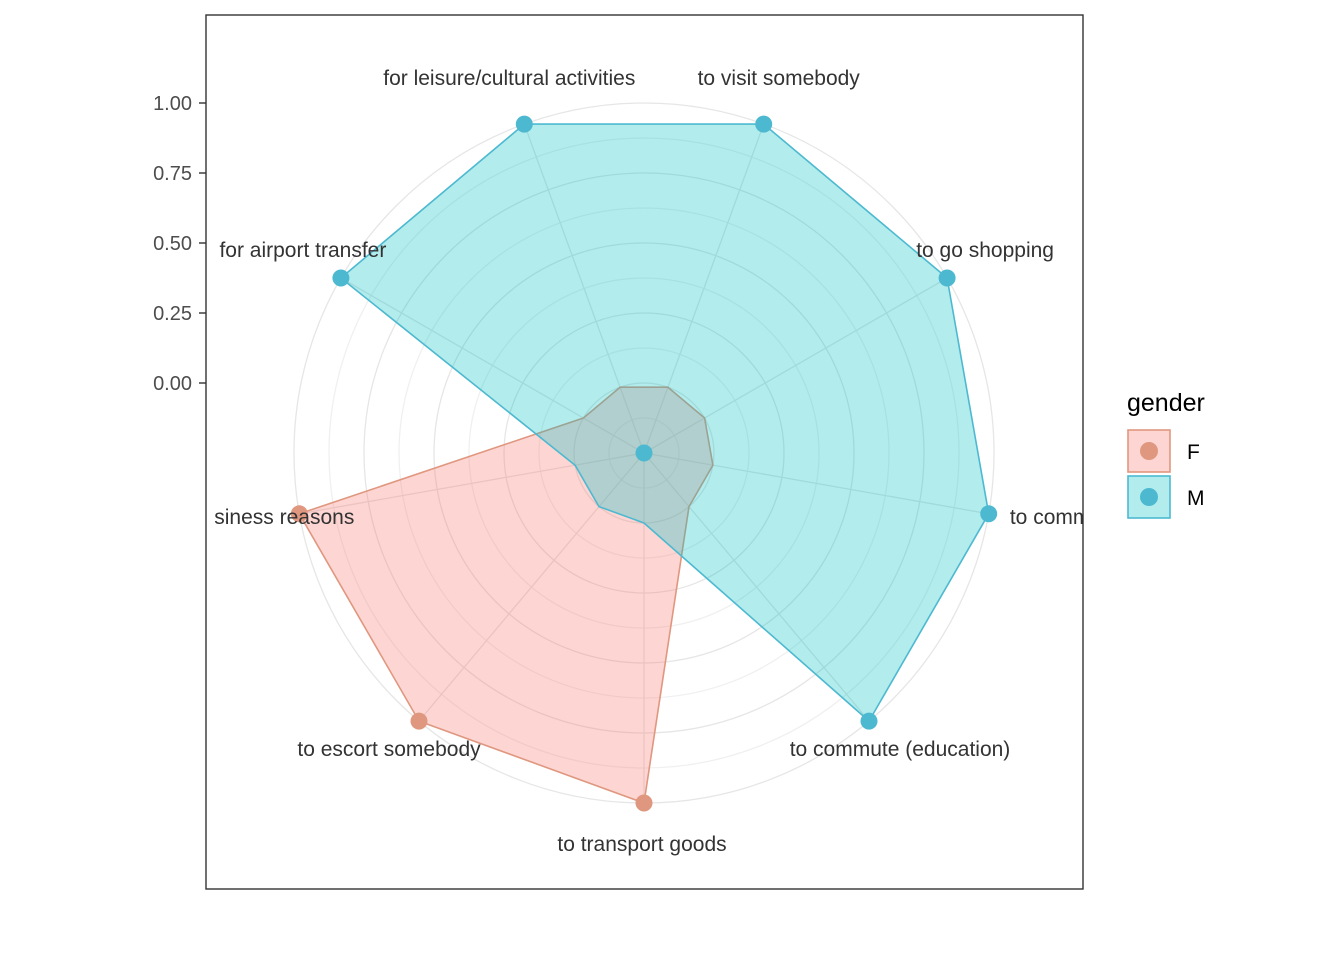 The height and width of the screenshot is (965, 1344). Describe the element at coordinates (1166, 454) in the screenshot. I see `legend: gender FM` at that location.